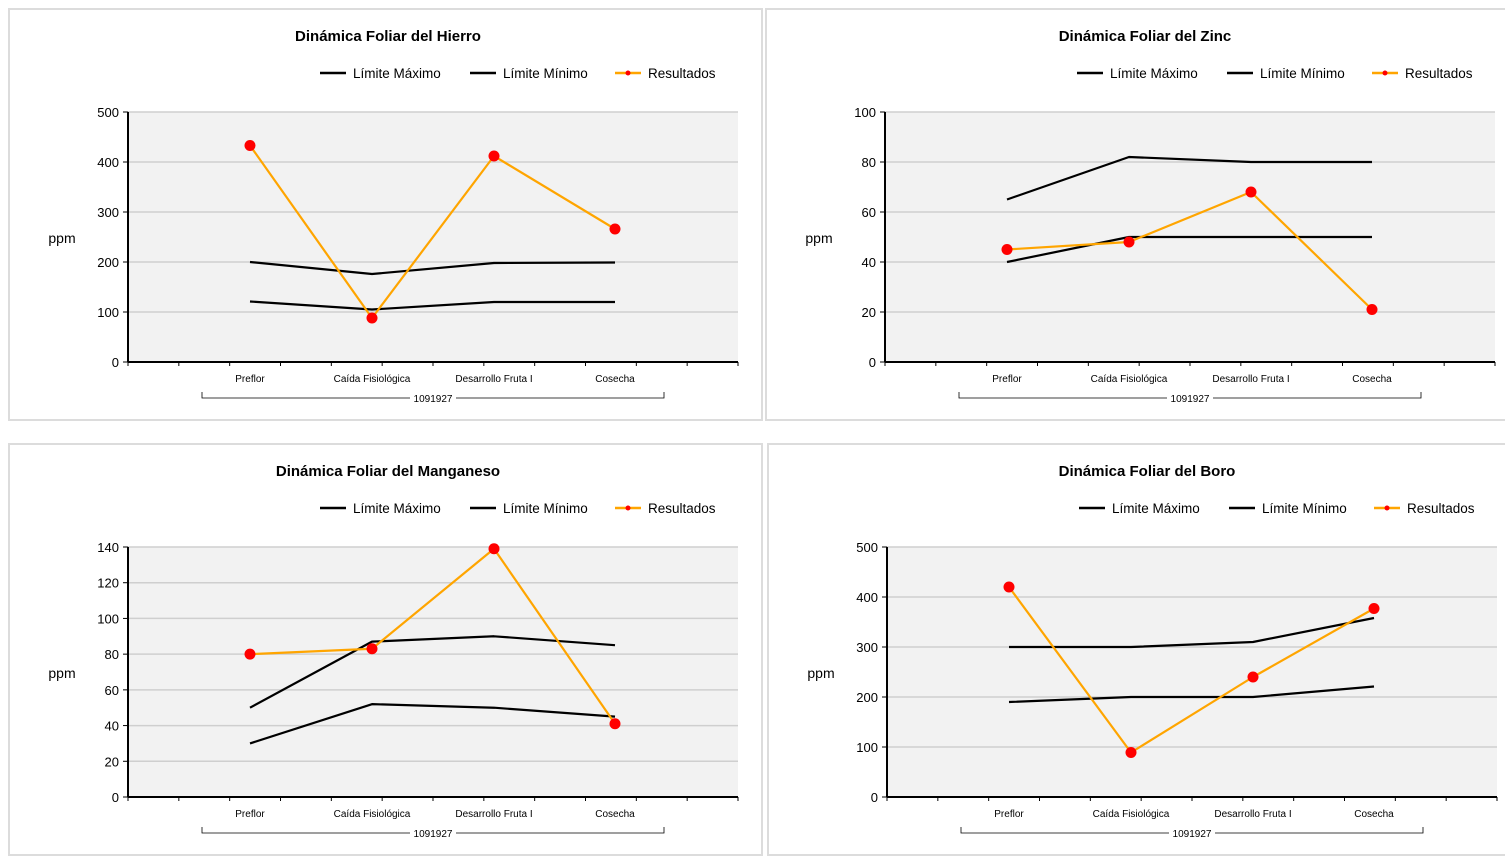 The width and height of the screenshot is (1505, 856). What do you see at coordinates (388, 471) in the screenshot?
I see `chart-title: Dinámica Foliar del Manganeso` at bounding box center [388, 471].